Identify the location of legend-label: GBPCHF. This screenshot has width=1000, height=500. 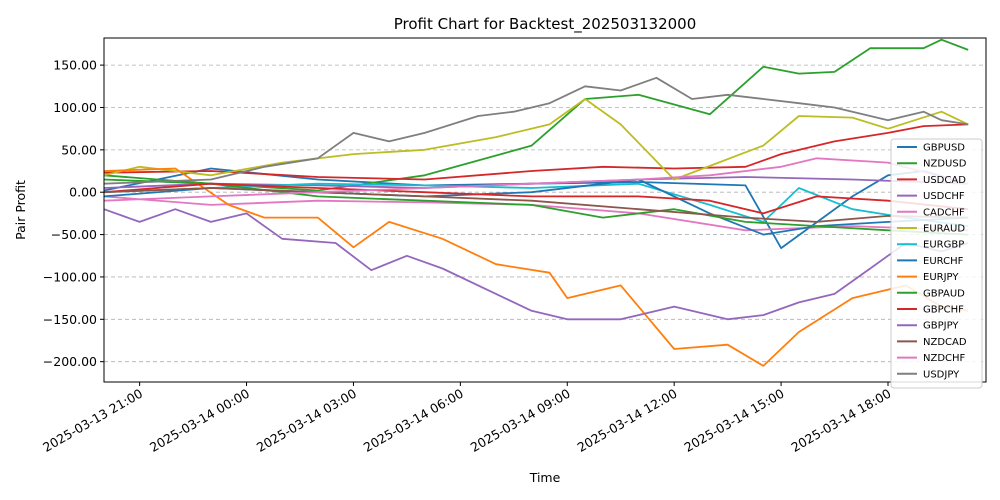
(943, 310).